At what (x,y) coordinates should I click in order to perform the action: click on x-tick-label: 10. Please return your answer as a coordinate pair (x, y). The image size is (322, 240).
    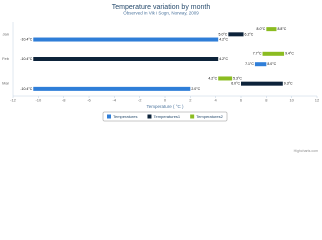
    Looking at the image, I should click on (291, 100).